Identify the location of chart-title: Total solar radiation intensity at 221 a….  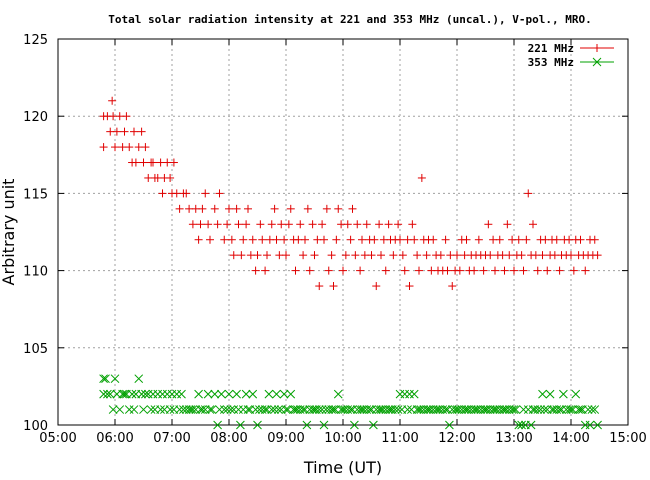
(349, 19).